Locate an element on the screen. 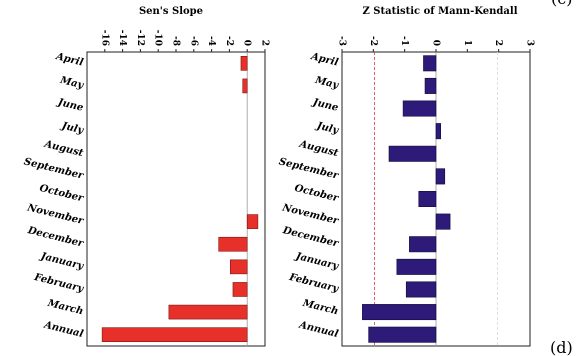 Image resolution: width=579 pixels, height=356 pixels. x-axis-ticks: -3 -2 -1 0 1 2 3 is located at coordinates (436, 44).